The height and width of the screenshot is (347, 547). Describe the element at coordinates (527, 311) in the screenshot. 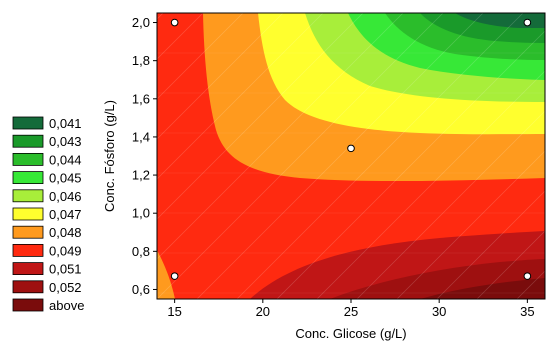

I see `x-tick-label: 35` at that location.